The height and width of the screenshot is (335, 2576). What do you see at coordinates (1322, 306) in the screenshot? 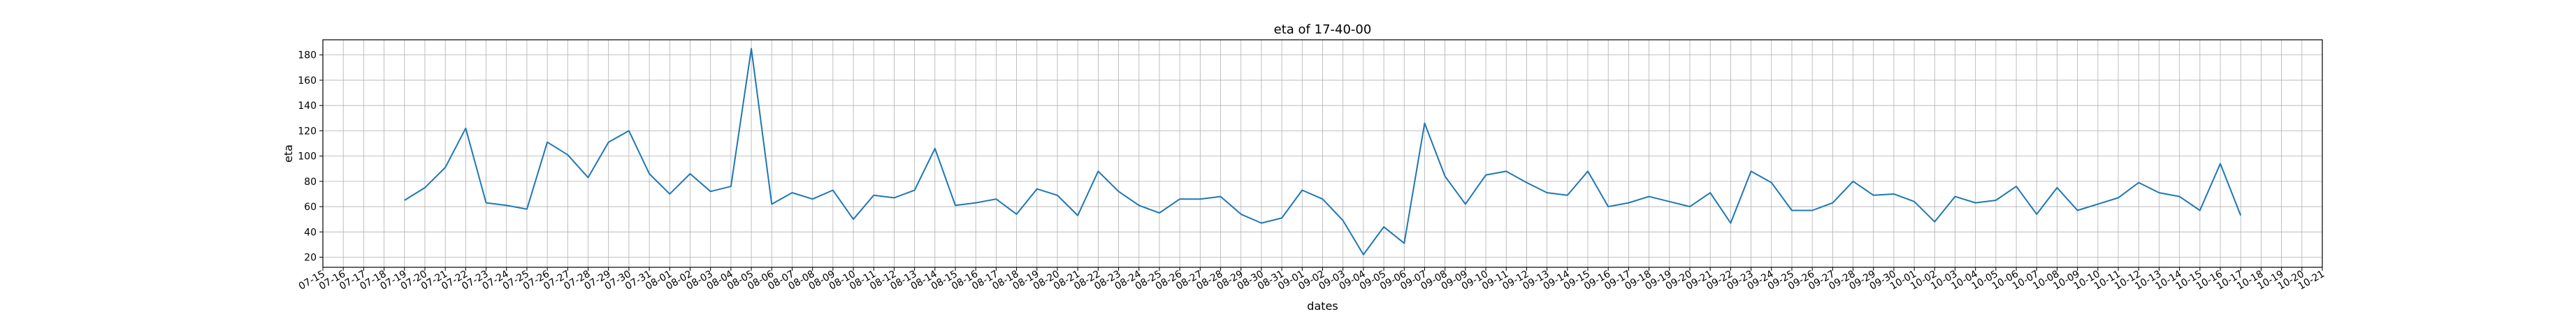
I see `x-axis-label: dates` at bounding box center [1322, 306].